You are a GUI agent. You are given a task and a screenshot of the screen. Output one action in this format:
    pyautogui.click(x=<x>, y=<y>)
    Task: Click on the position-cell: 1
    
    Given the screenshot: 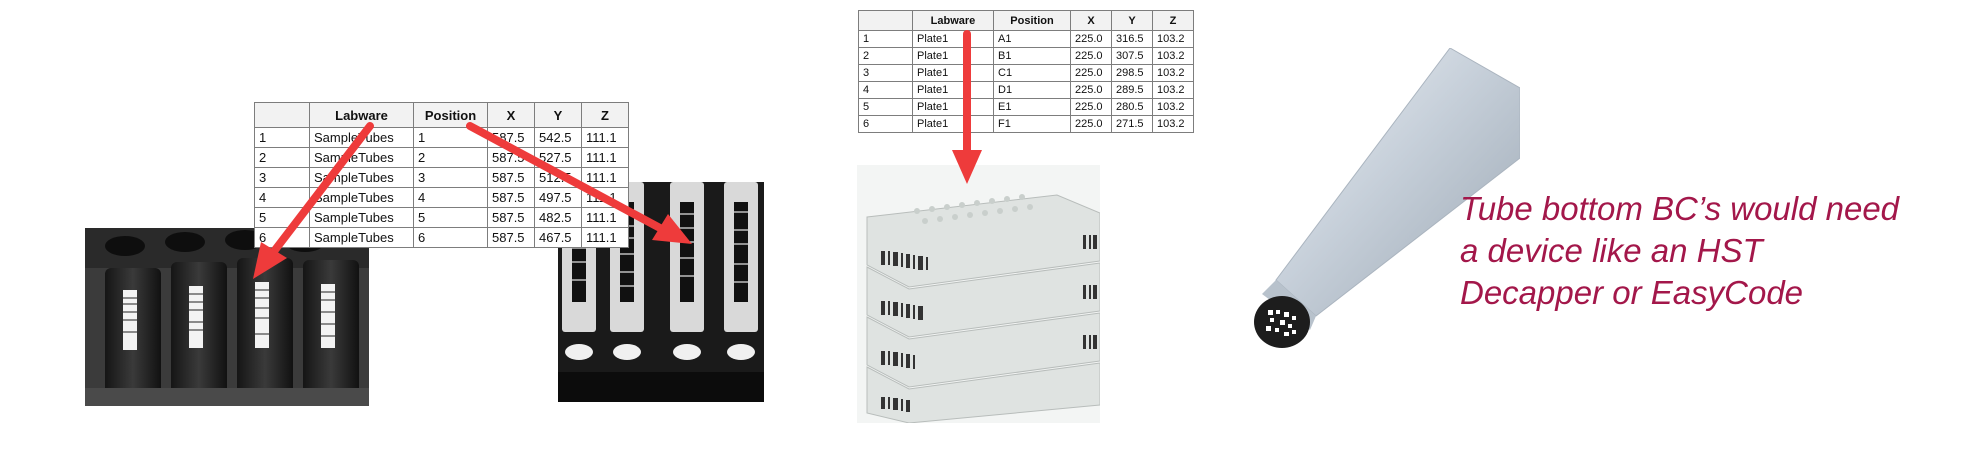 What is the action you would take?
    pyautogui.click(x=450, y=137)
    